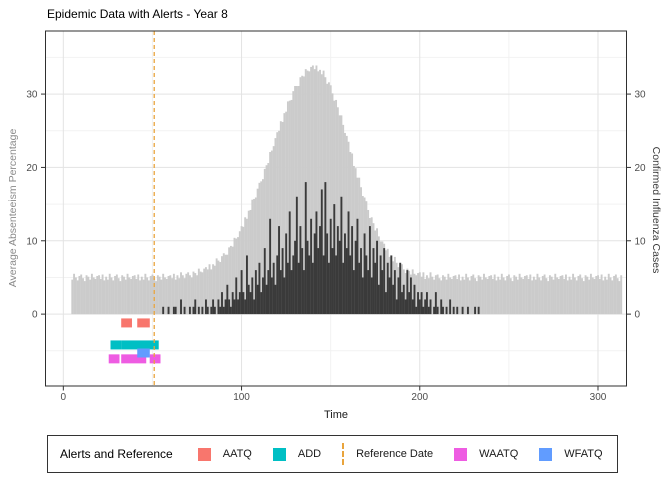 This screenshot has height=480, width=672. What do you see at coordinates (395, 454) in the screenshot?
I see `legend-item-label: Reference Date` at bounding box center [395, 454].